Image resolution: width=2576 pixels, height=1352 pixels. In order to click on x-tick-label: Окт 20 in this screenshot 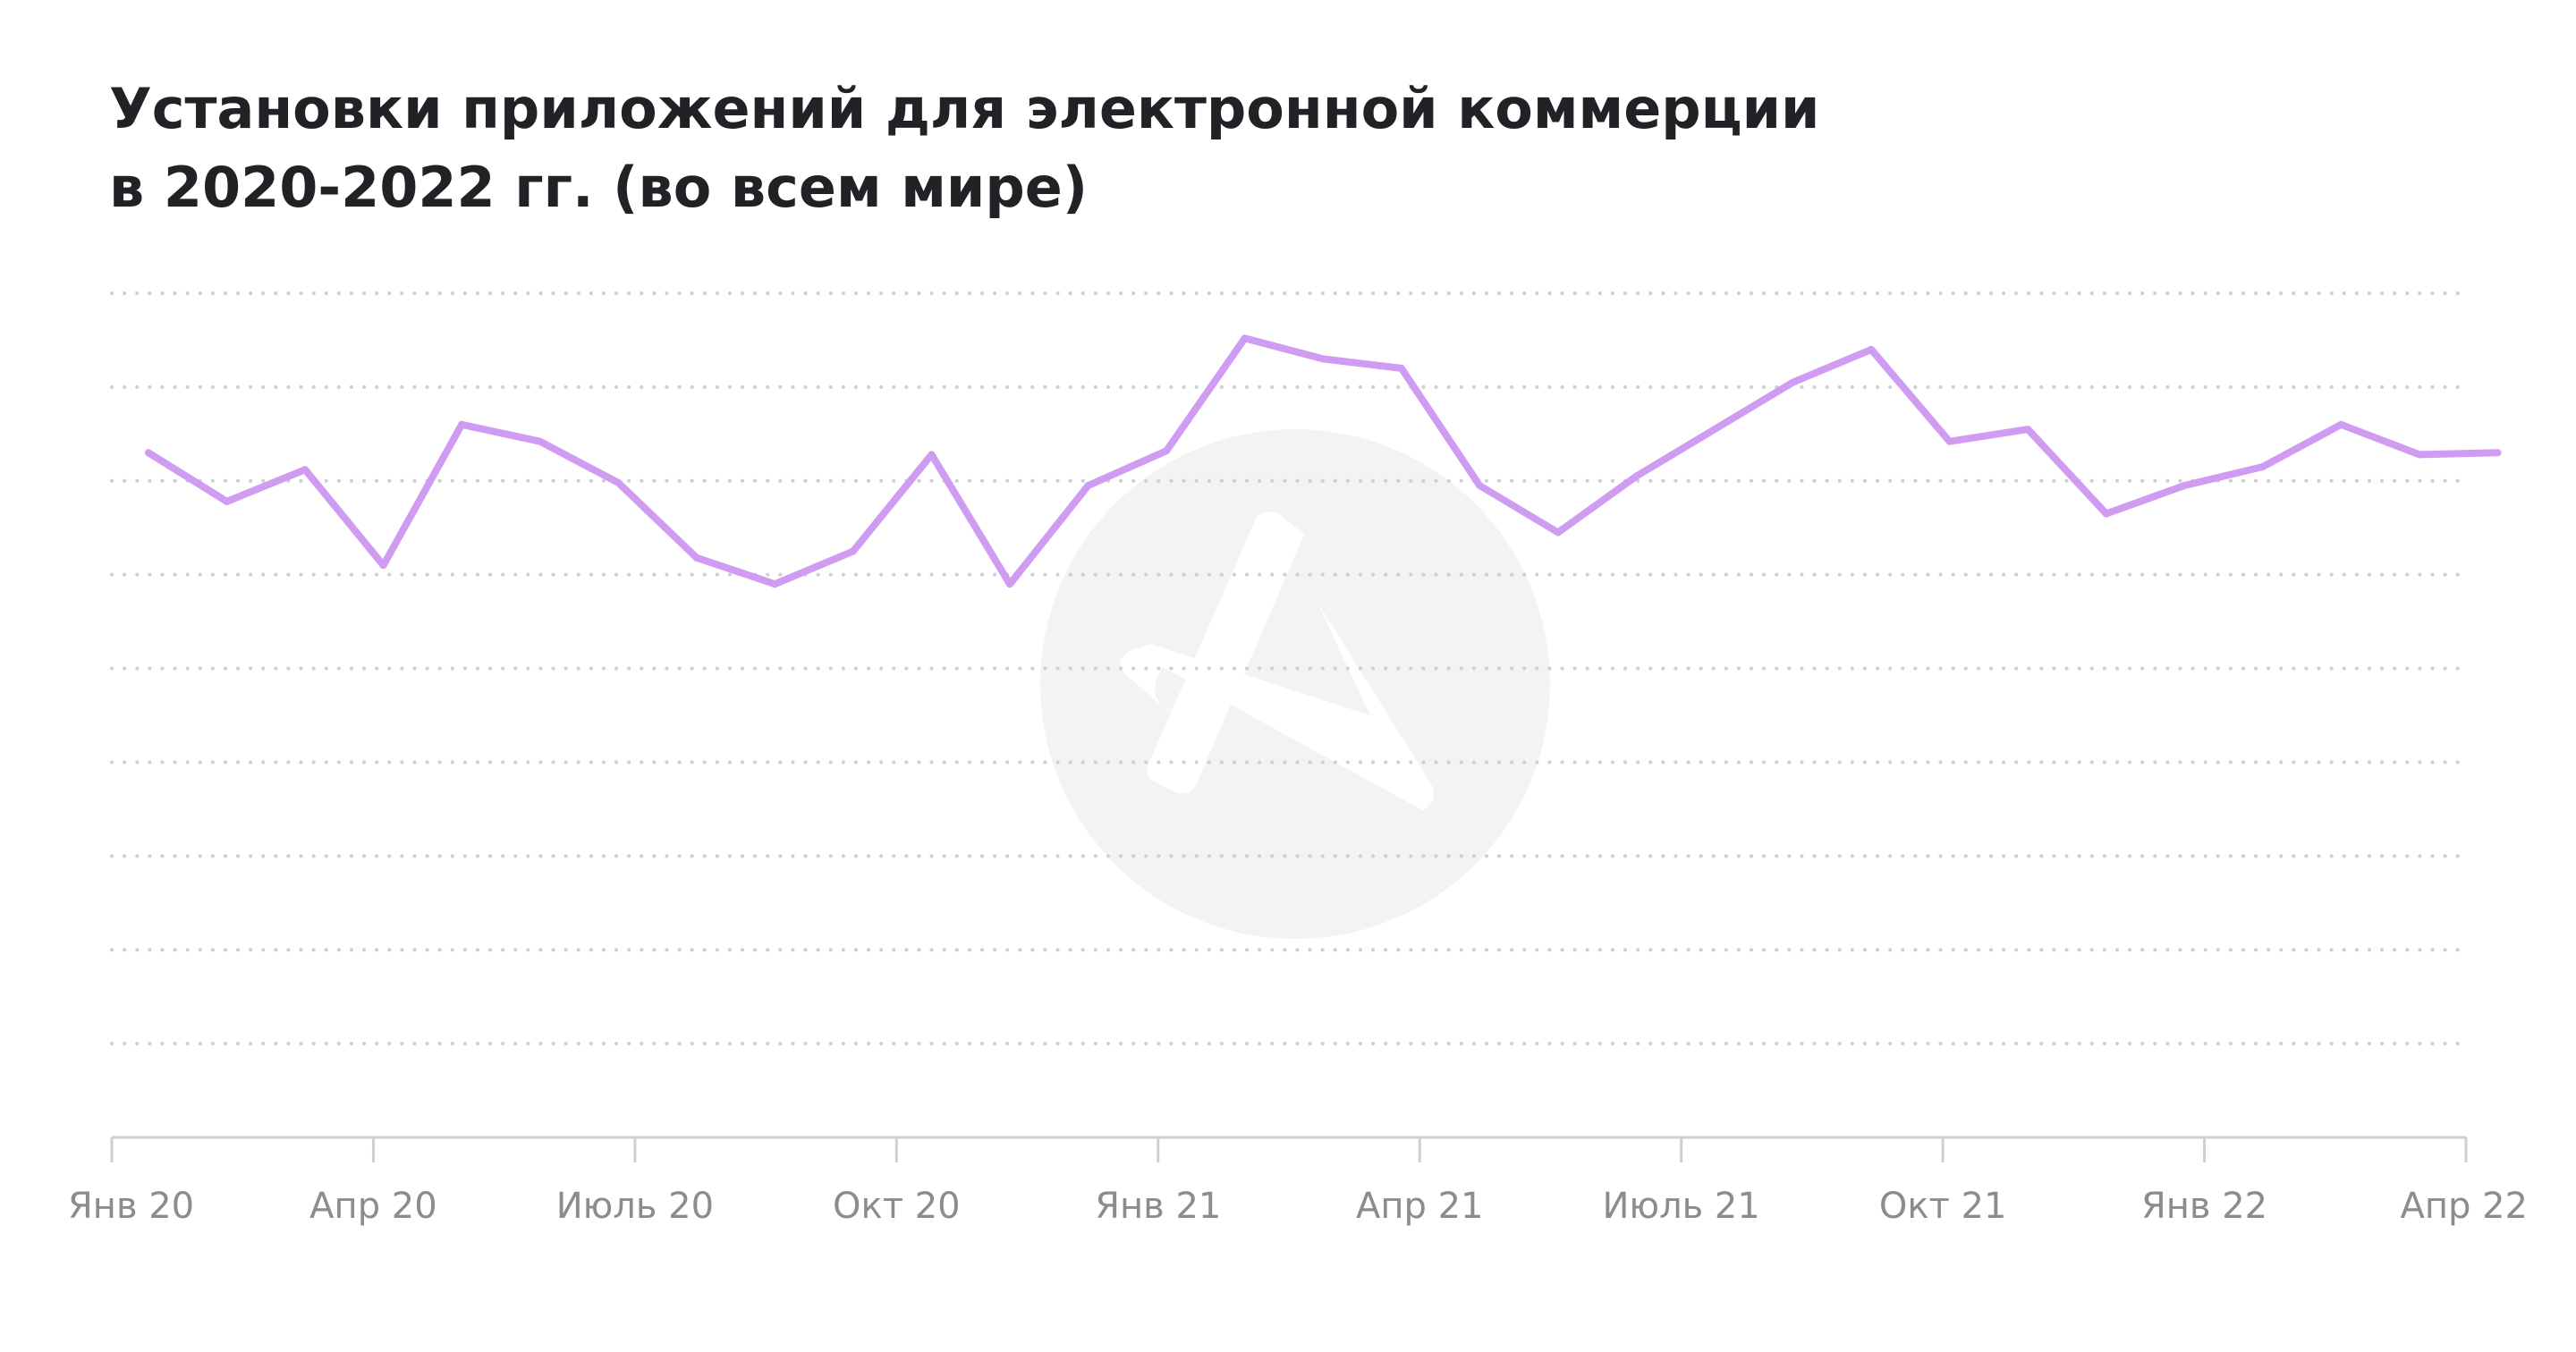, I will do `click(897, 1206)`.